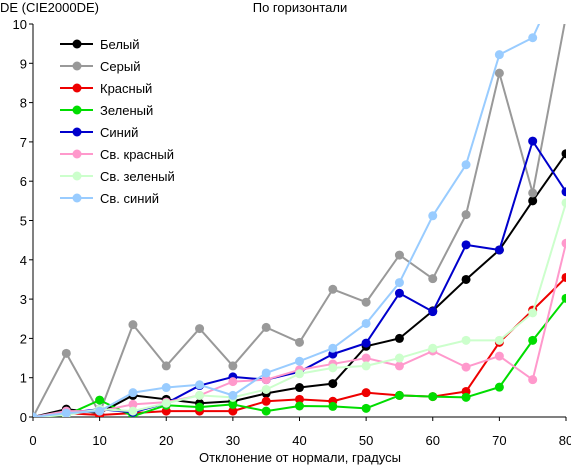  Describe the element at coordinates (99, 440) in the screenshot. I see `x-tick-label: 10` at that location.